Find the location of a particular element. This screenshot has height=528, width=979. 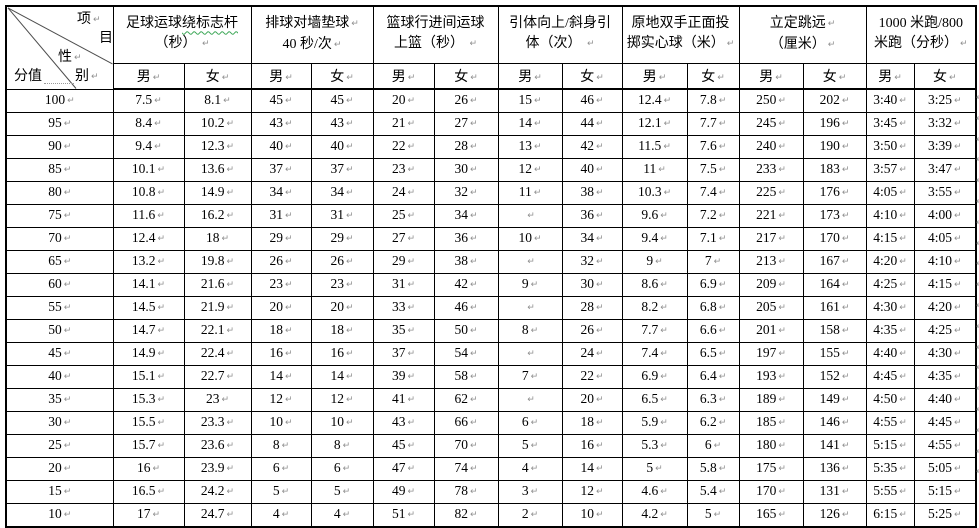

cell-value: 43 is located at coordinates (398, 421).